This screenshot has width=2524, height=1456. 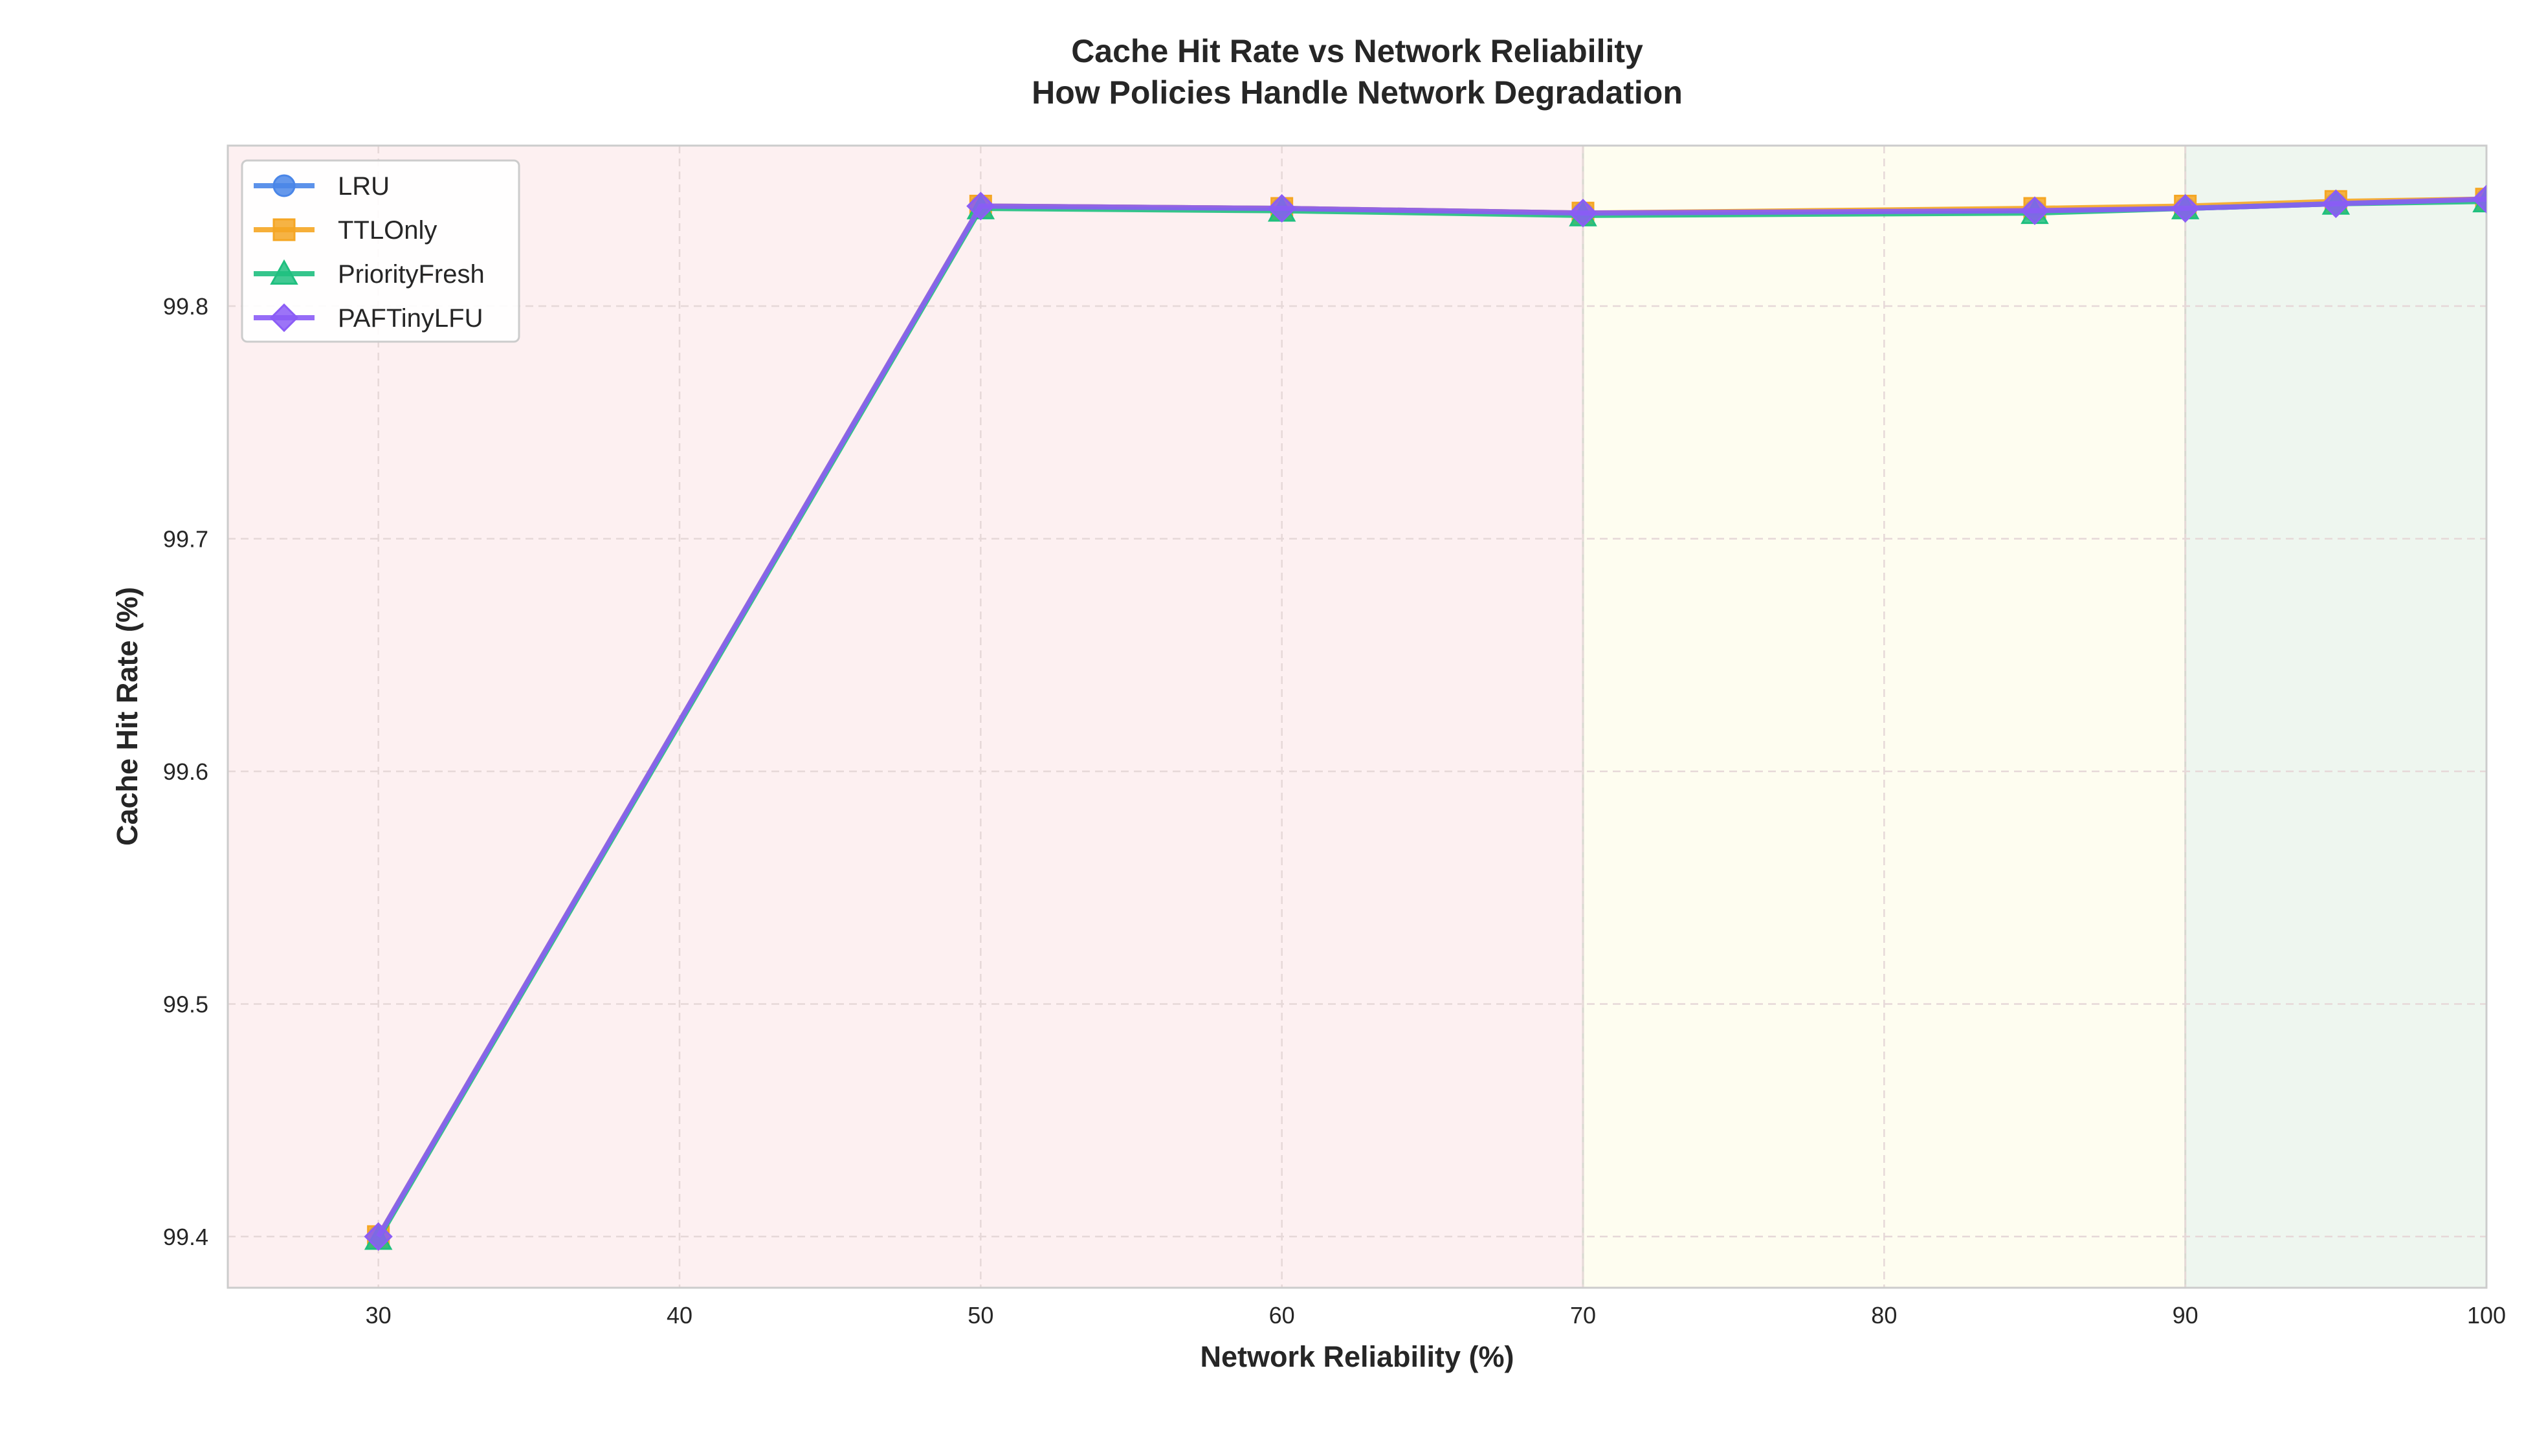 What do you see at coordinates (2486, 1315) in the screenshot?
I see `x-tick-label: 100` at bounding box center [2486, 1315].